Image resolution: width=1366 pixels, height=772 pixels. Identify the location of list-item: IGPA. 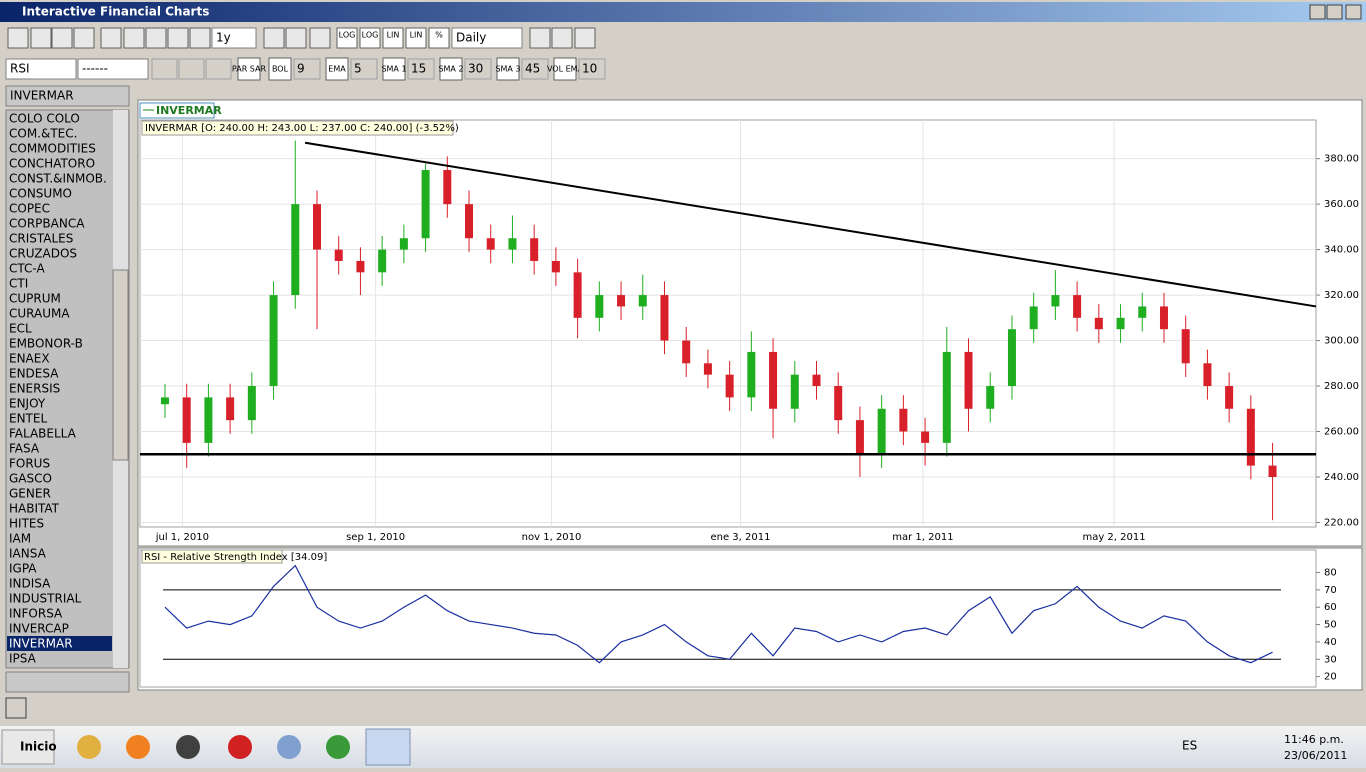
(23, 569).